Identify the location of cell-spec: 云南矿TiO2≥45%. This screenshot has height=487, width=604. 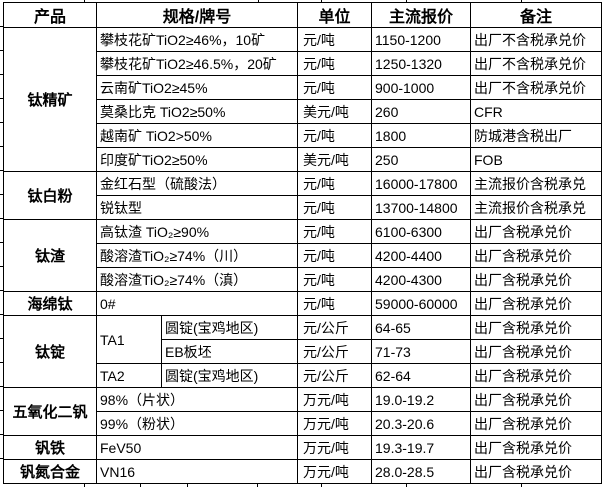
(197, 87).